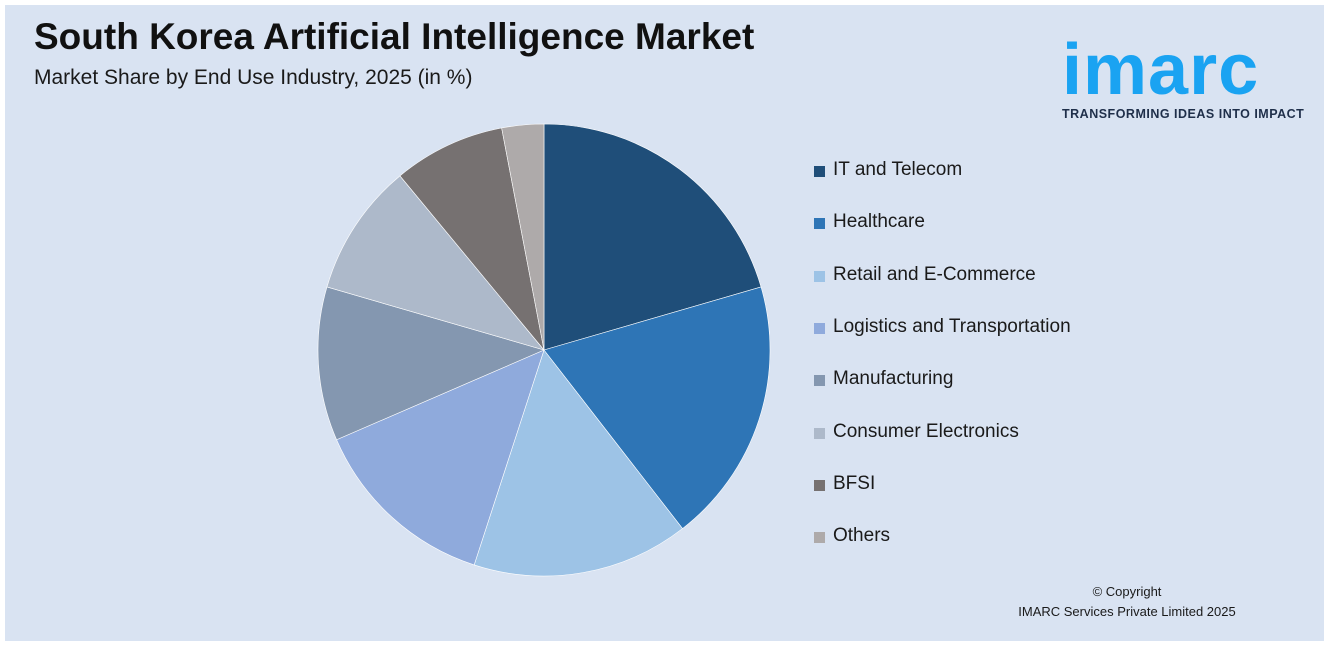 The image size is (1329, 656). Describe the element at coordinates (893, 379) in the screenshot. I see `legend-label: Manufacturing` at that location.